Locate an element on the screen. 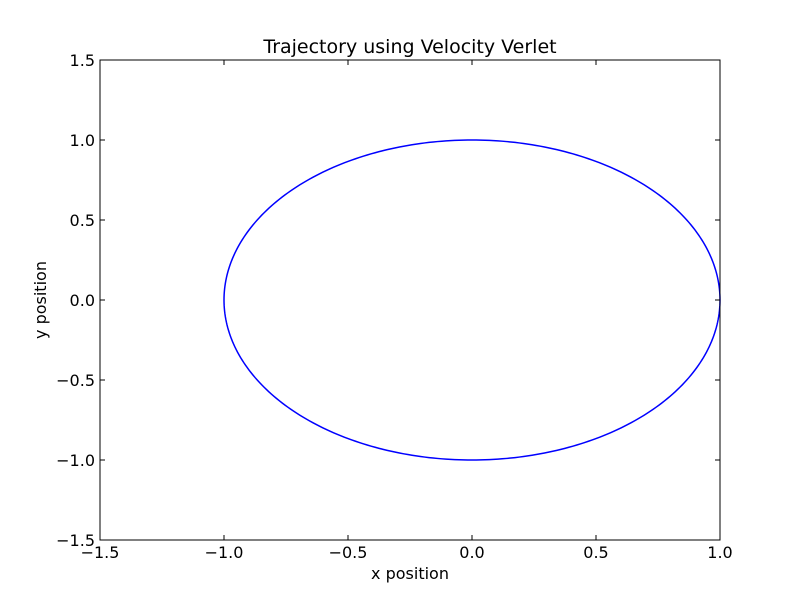 This screenshot has width=800, height=600. y-tick-label: 1.0 is located at coordinates (82, 140).